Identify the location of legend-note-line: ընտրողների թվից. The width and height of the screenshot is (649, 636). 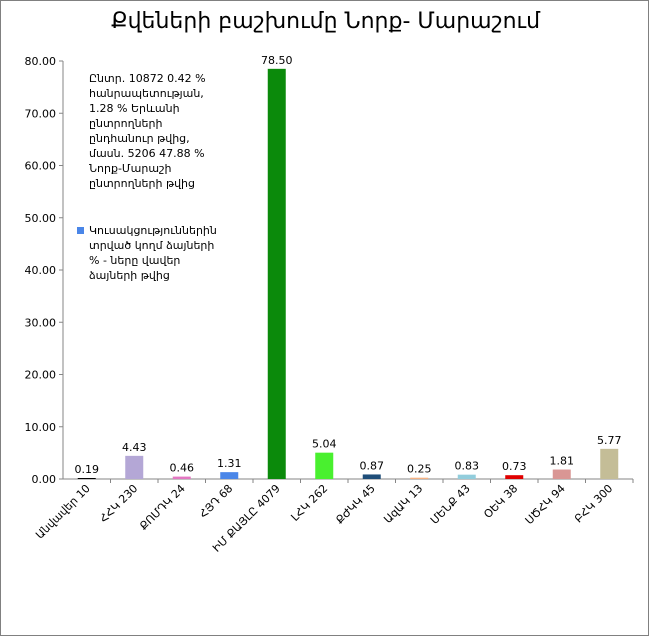
(142, 183).